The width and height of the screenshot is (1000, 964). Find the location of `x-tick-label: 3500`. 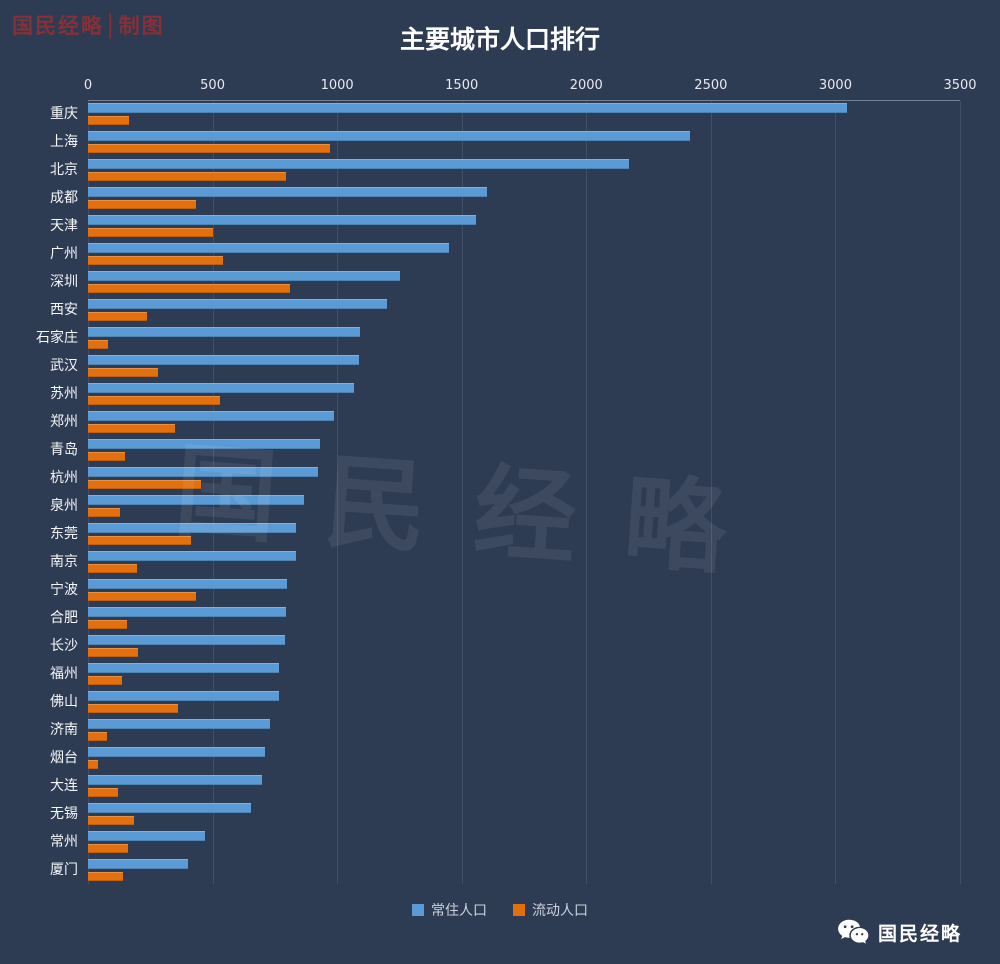

x-tick-label: 3500 is located at coordinates (960, 85).